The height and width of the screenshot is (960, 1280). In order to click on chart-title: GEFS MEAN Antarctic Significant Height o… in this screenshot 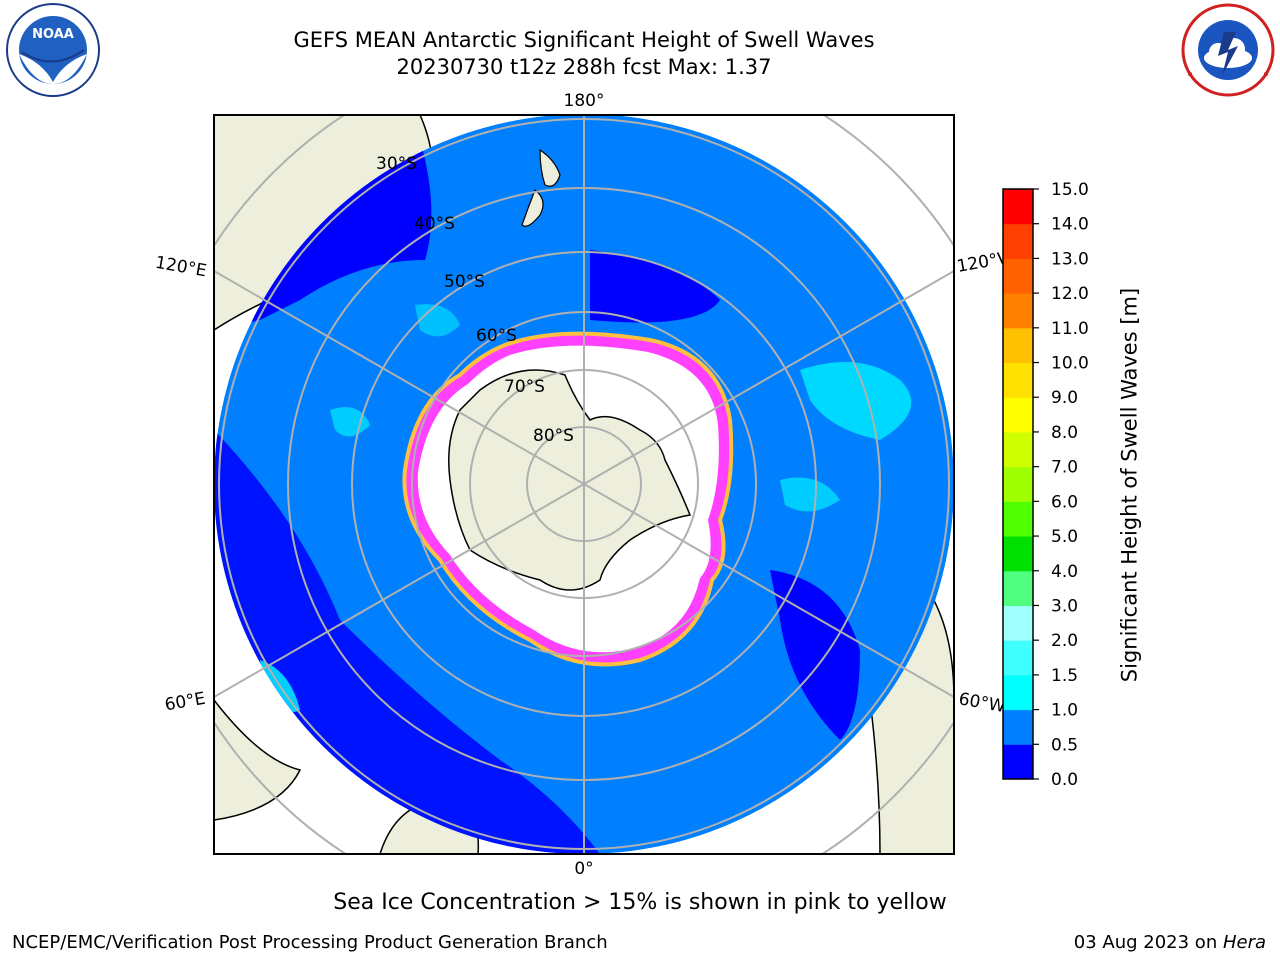, I will do `click(584, 40)`.